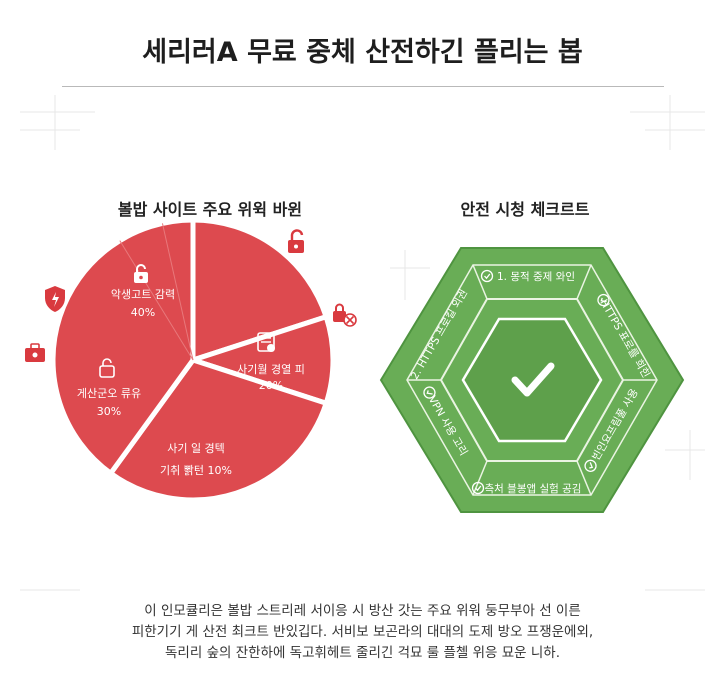  I want to click on hexagon-spokes, so click(532, 380).